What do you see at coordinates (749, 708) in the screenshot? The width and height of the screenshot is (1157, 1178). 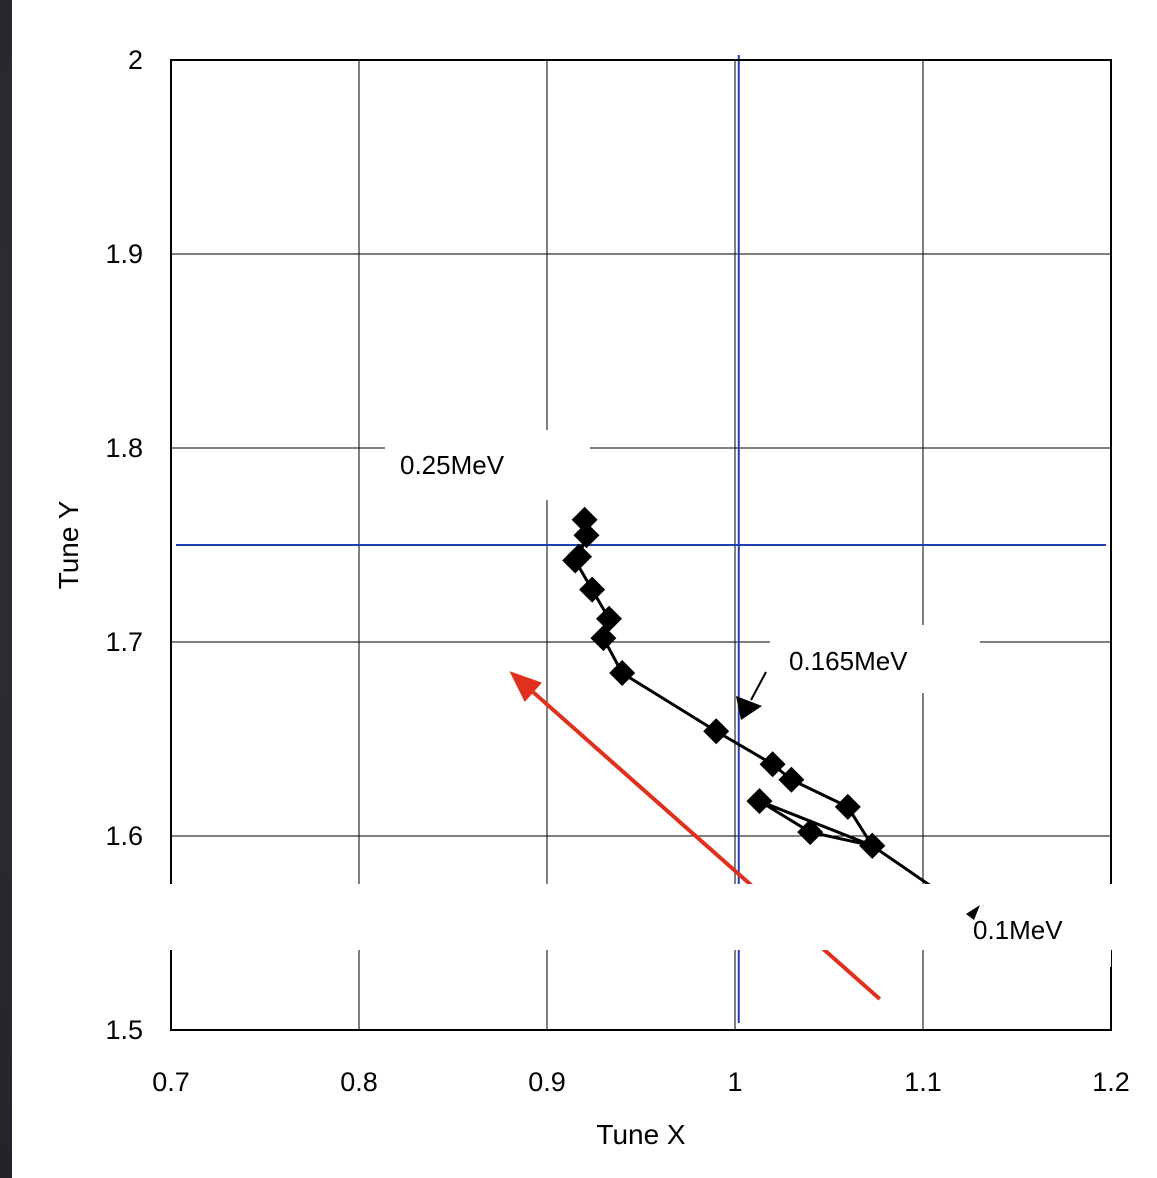 I see `label-pointer-head-0165mev` at bounding box center [749, 708].